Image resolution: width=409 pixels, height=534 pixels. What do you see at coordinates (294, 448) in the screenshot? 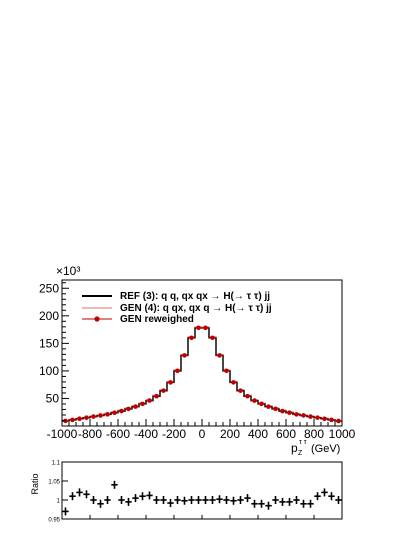
I see `x-axis-title-main: p` at bounding box center [294, 448].